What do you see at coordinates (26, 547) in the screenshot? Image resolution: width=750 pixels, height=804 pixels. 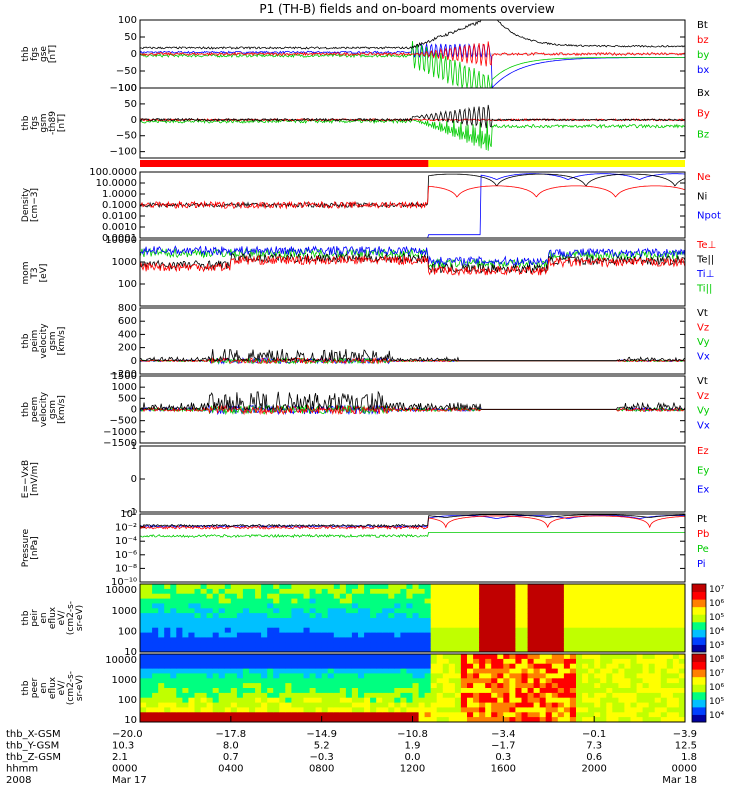 I see `panel-ylabel-line: Pressure` at bounding box center [26, 547].